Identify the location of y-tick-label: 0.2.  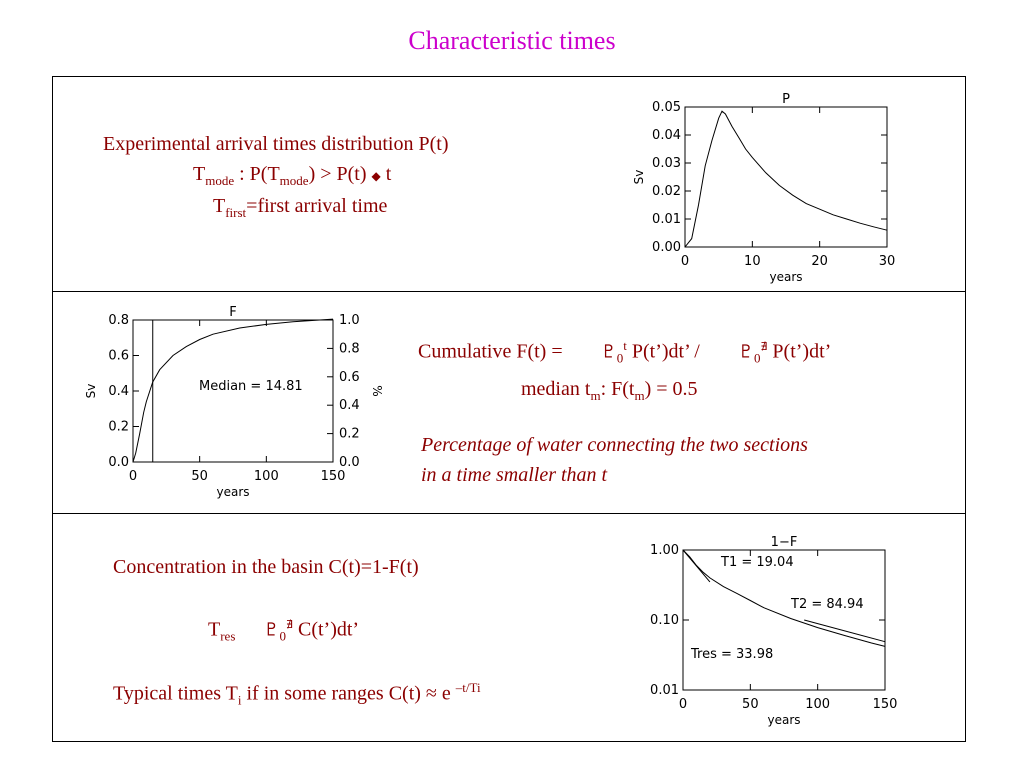
(118, 427).